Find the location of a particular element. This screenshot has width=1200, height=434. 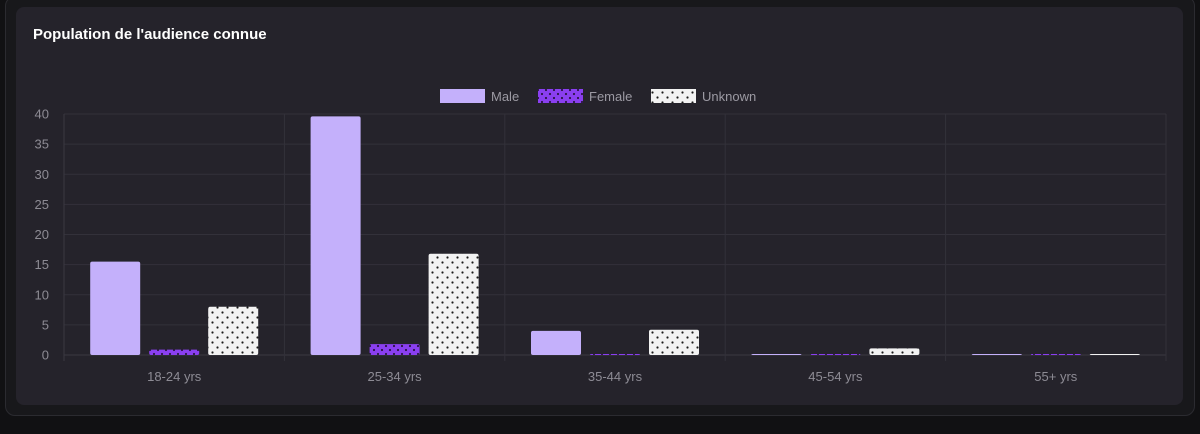

chart-title: Population de l'audience connue is located at coordinates (150, 34).